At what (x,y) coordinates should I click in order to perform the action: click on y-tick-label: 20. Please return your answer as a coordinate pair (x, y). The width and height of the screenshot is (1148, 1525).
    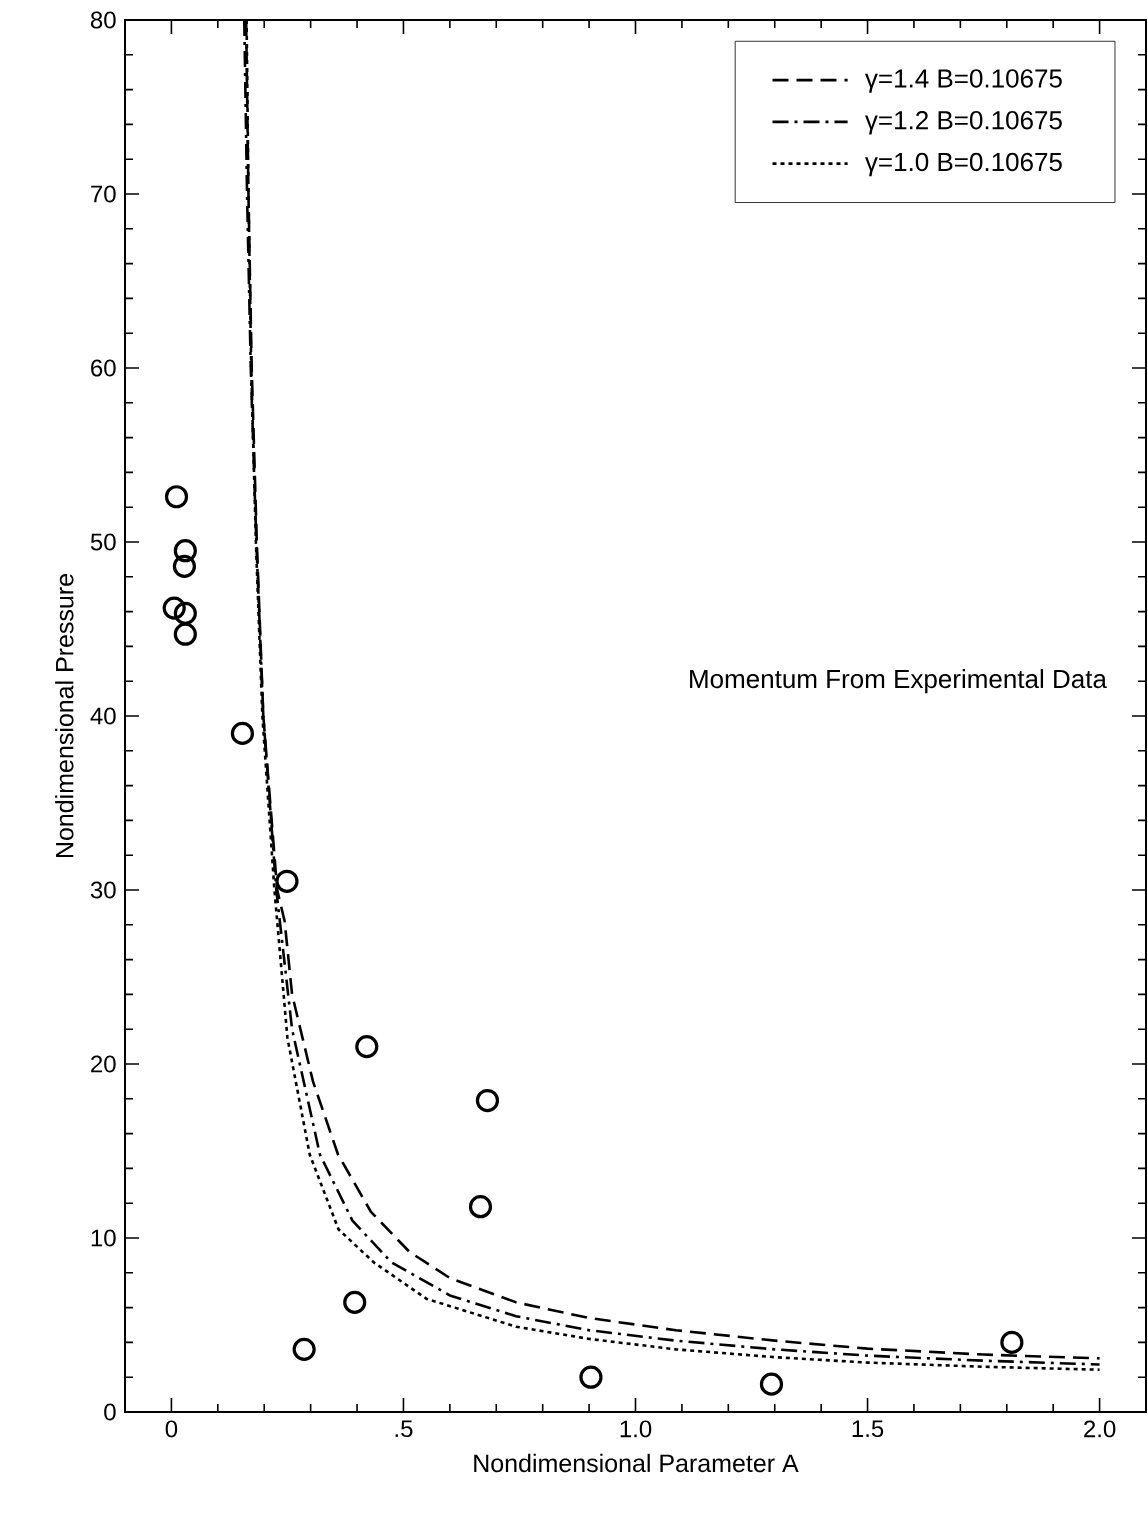
    Looking at the image, I should click on (103, 1064).